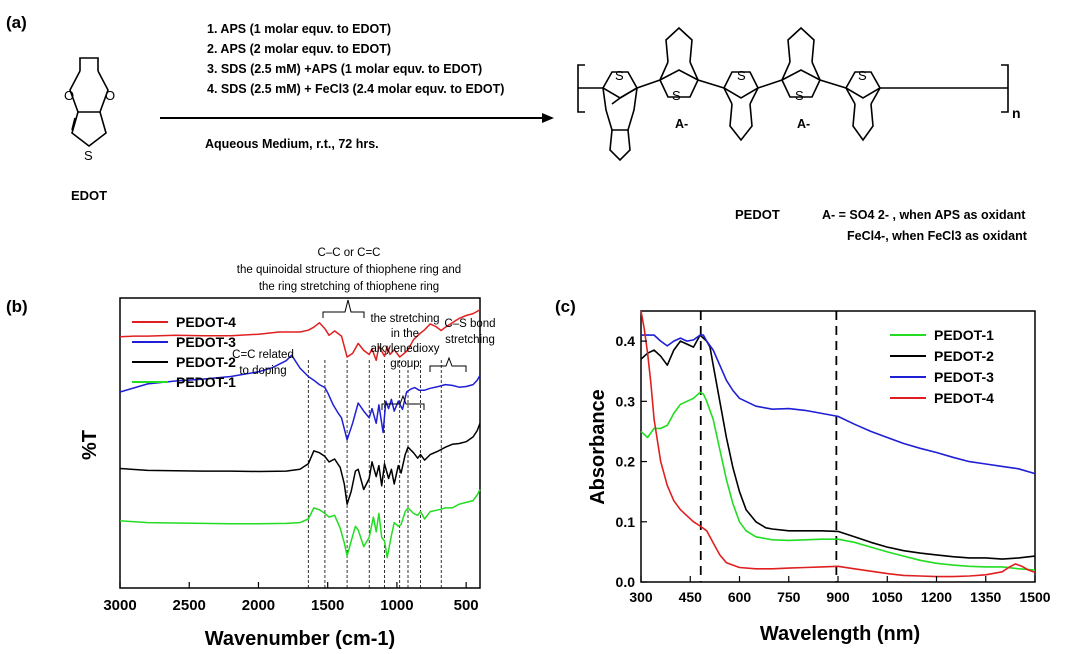  Describe the element at coordinates (469, 324) in the screenshot. I see `annotation-cs-line1: C–S bond` at that location.